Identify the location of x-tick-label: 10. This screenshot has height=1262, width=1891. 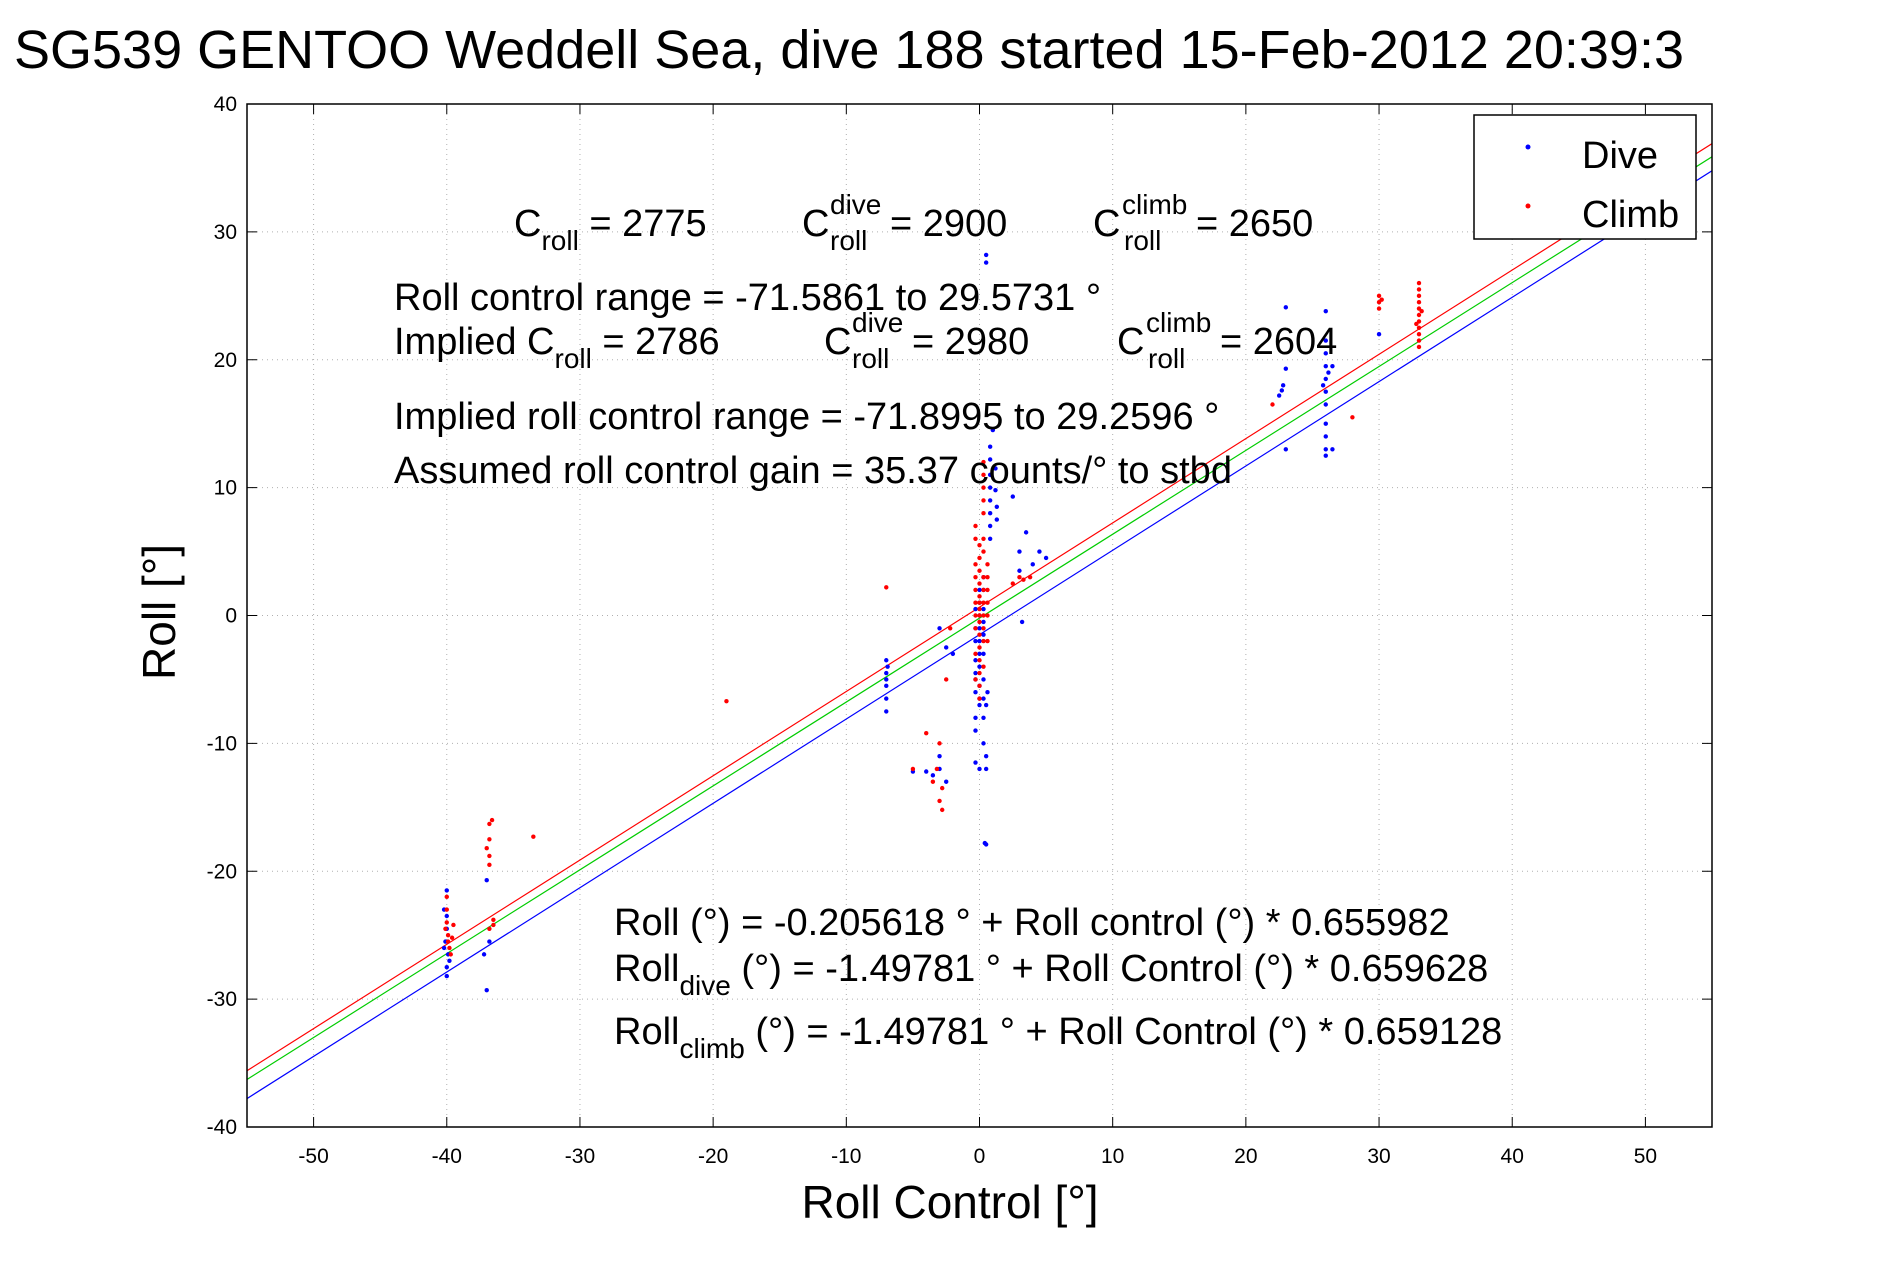
(1112, 1156).